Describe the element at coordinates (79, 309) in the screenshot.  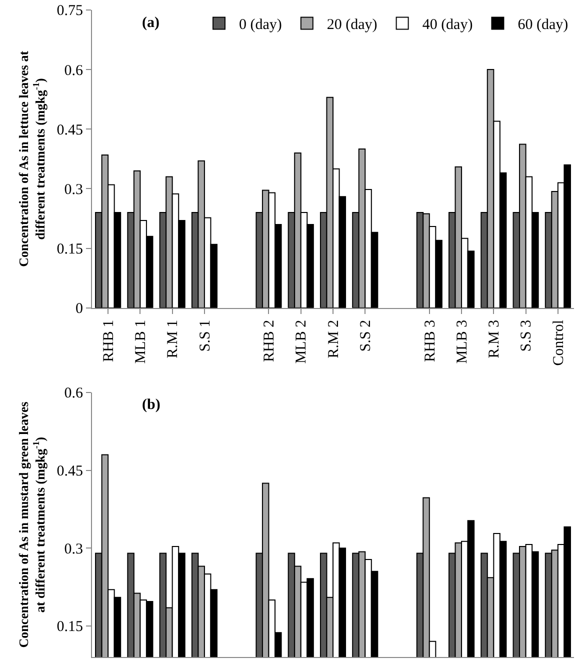
I see `y-tick-label: 0` at that location.